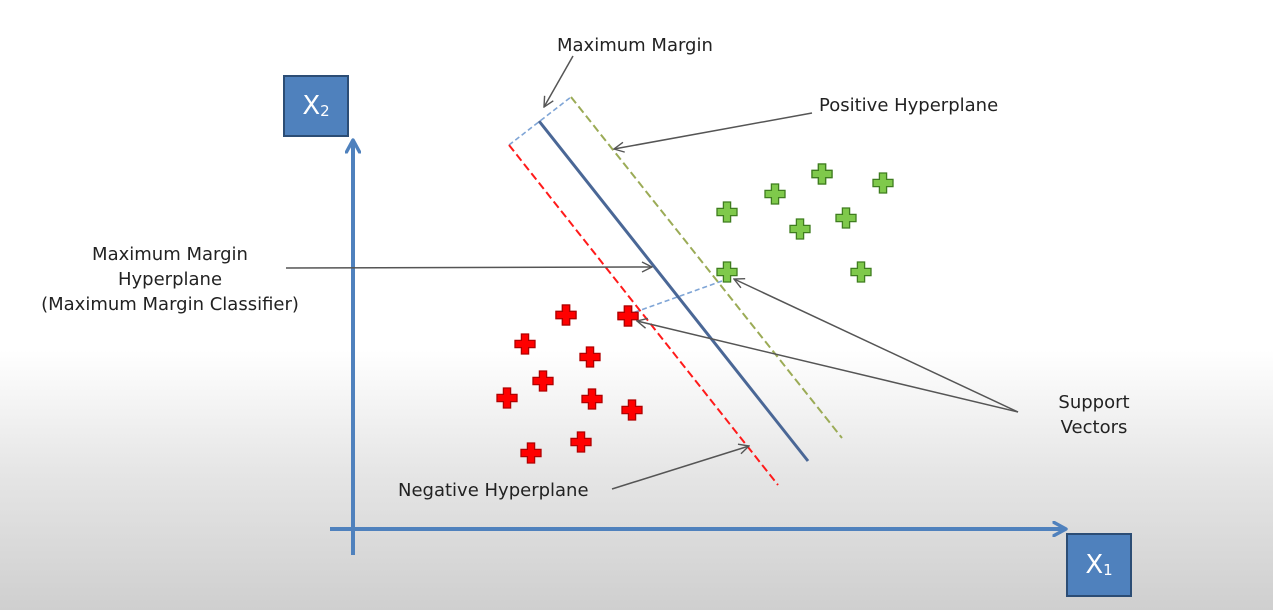 The image size is (1273, 610). Describe the element at coordinates (828, 367) in the screenshot. I see `support-vector-arrow-negative` at that location.